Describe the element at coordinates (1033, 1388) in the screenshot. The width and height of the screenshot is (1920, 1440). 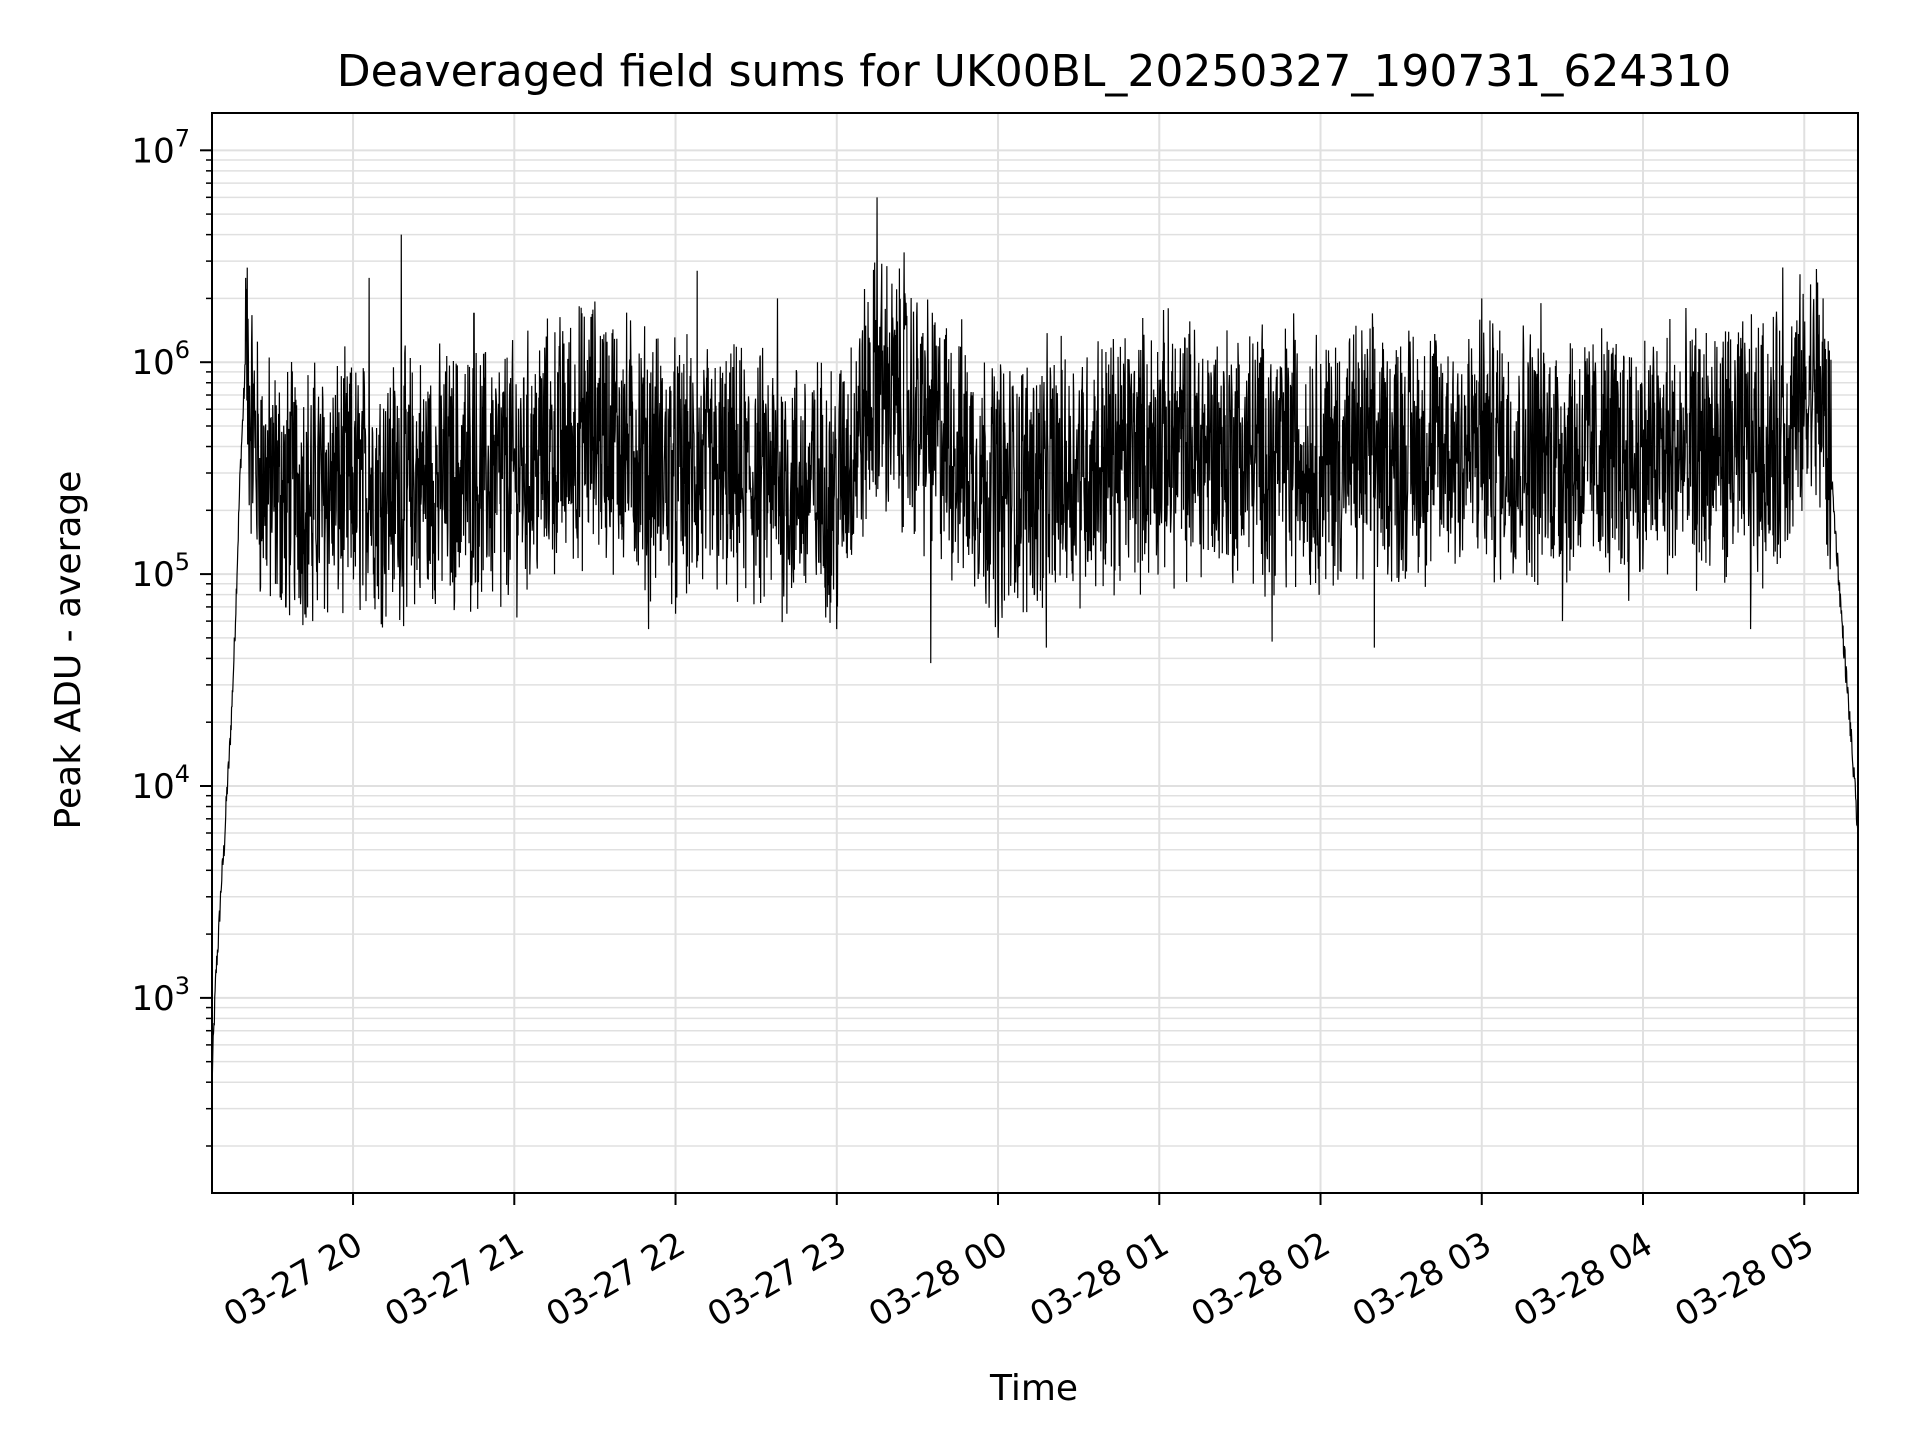
I see `x-axis-label: Time` at that location.